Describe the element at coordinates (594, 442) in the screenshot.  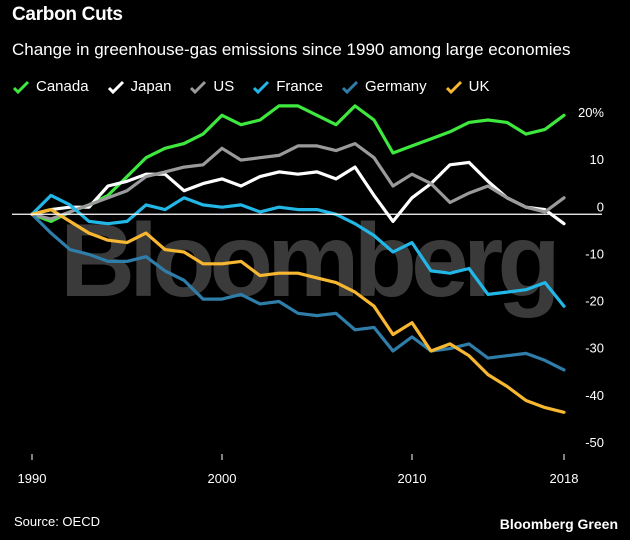
I see `y-tick-label: -50` at that location.